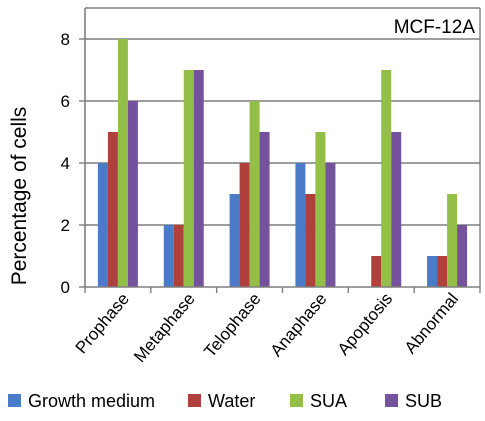 The image size is (485, 421). Describe the element at coordinates (91, 401) in the screenshot. I see `legend-label: Growth medium` at that location.